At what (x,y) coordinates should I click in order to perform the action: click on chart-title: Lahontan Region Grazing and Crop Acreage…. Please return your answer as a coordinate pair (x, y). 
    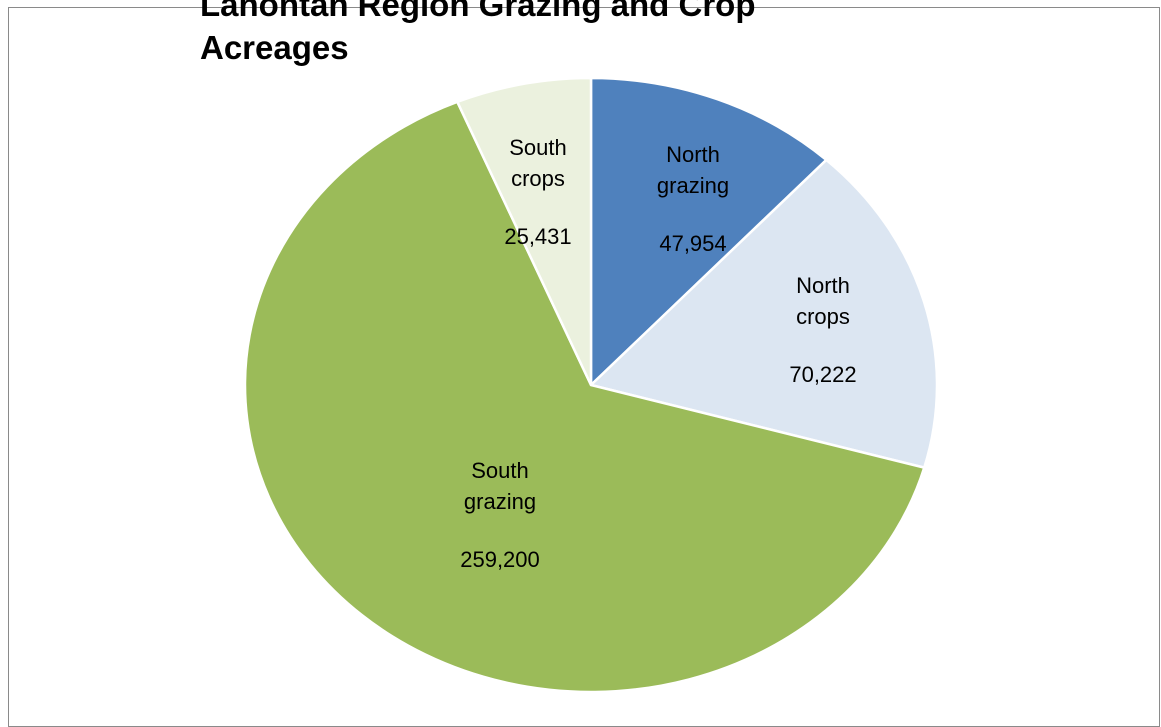
    Looking at the image, I should click on (482, 33).